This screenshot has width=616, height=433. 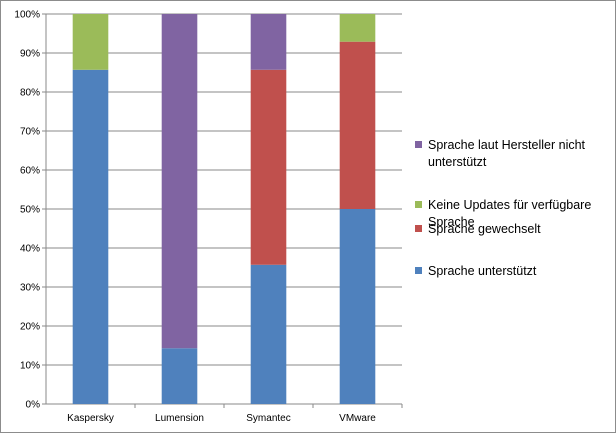 I want to click on y-tick-label: 60%, so click(x=30, y=171).